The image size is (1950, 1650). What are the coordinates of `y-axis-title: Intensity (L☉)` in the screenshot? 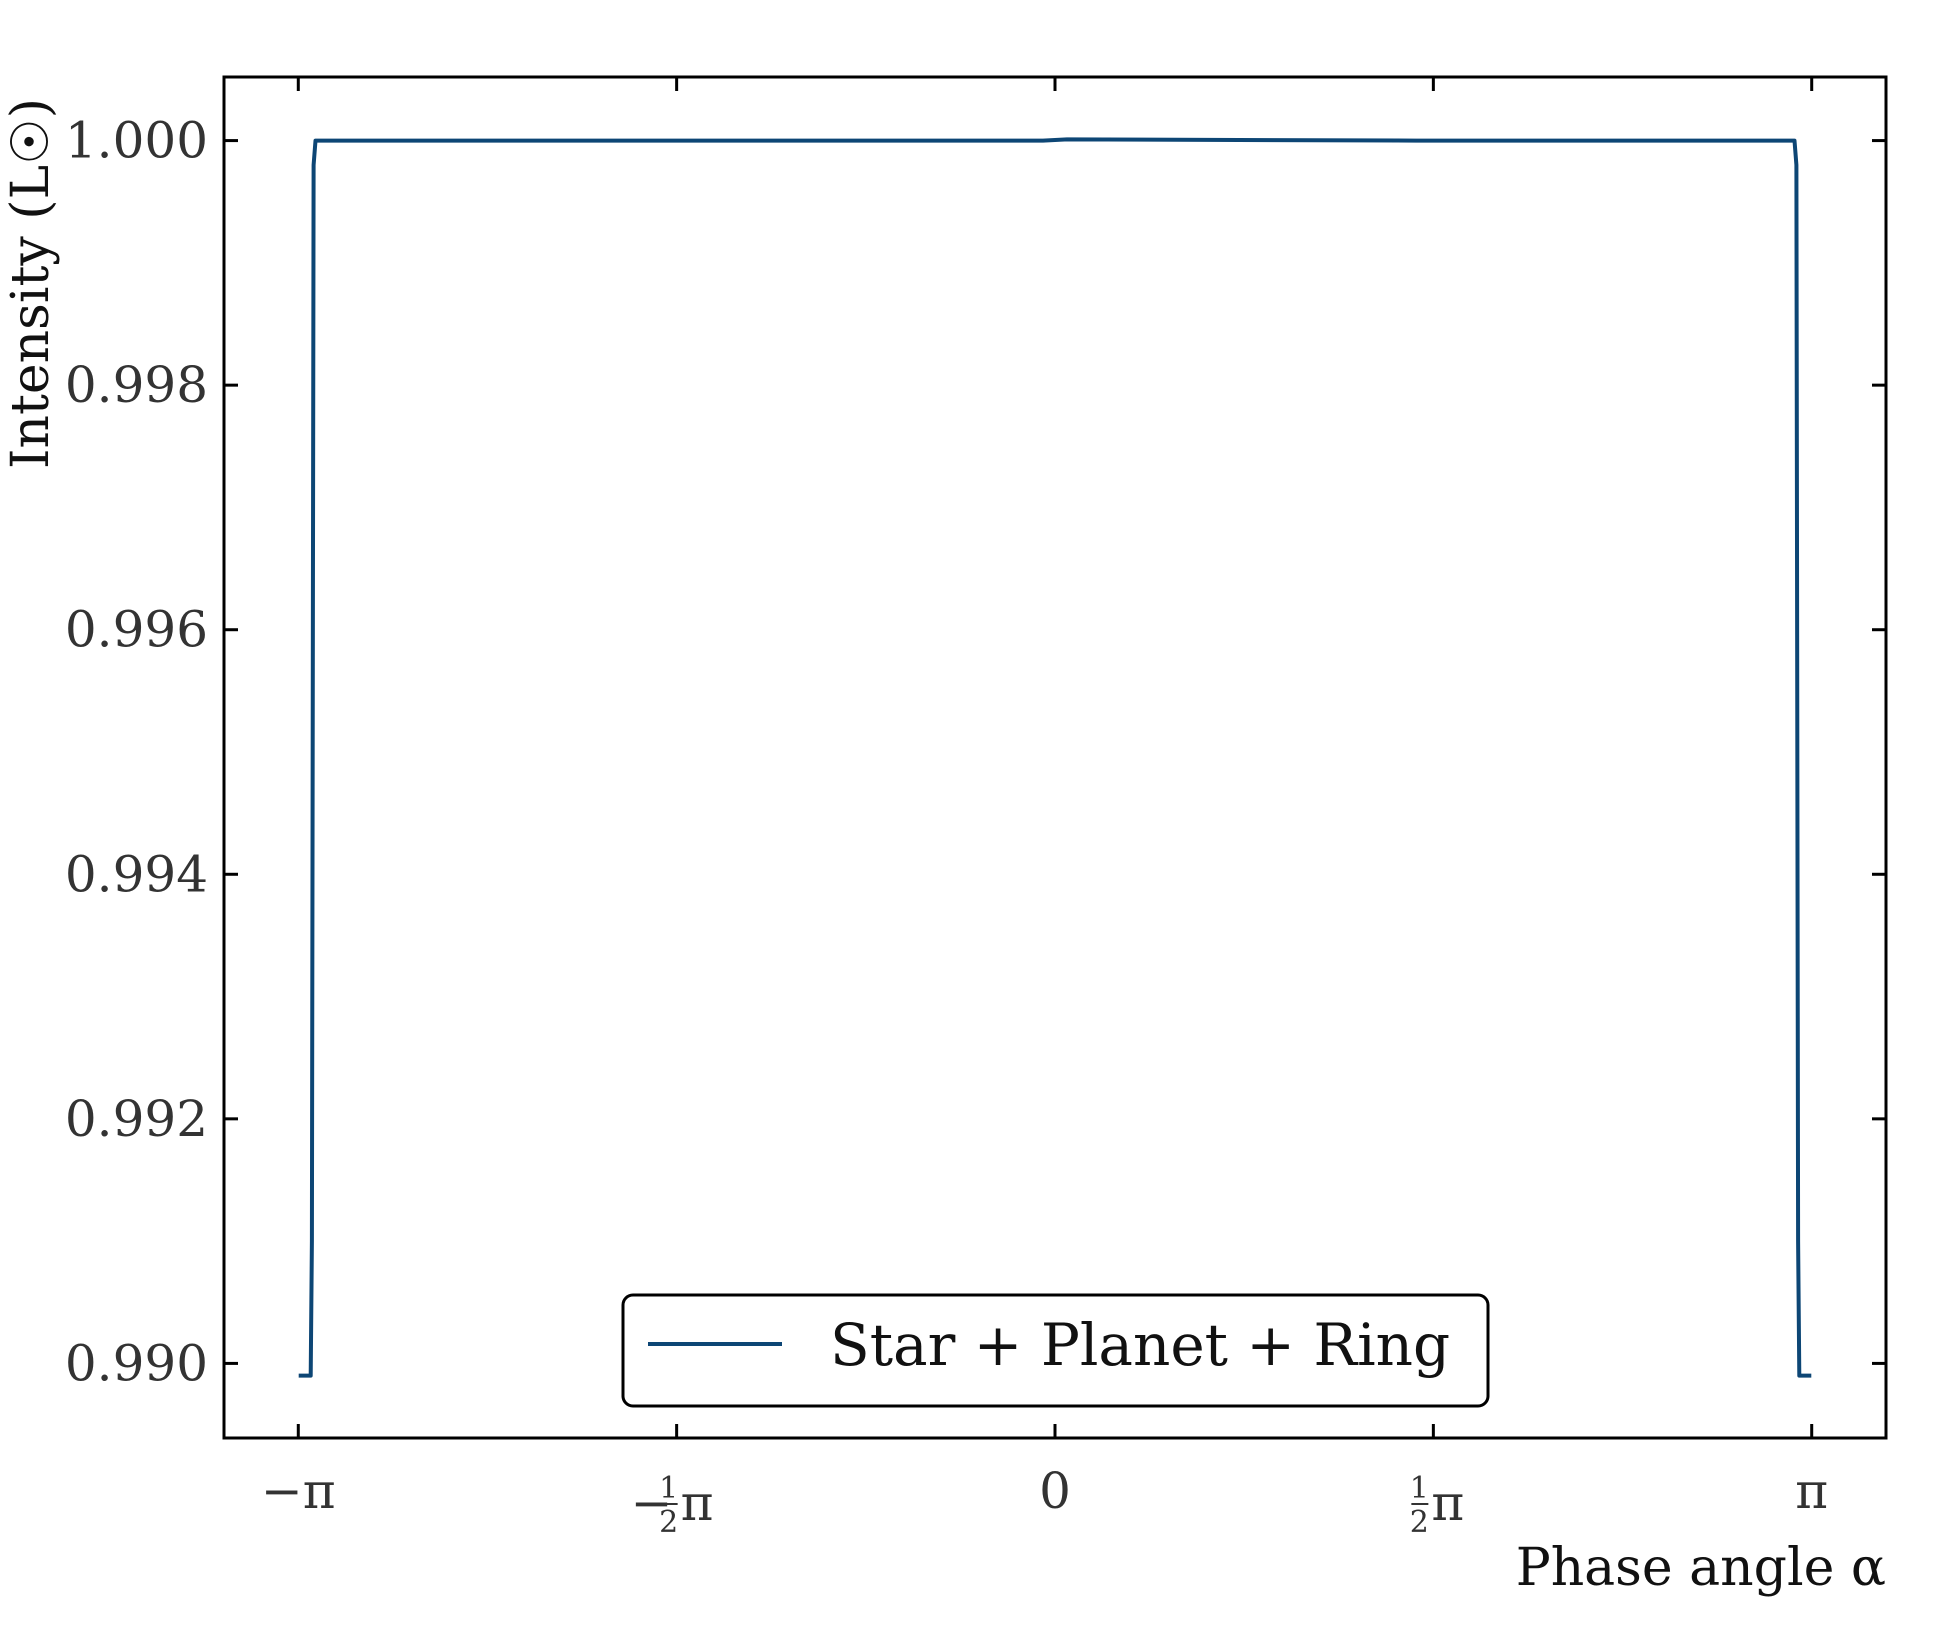 It's located at (31, 283).